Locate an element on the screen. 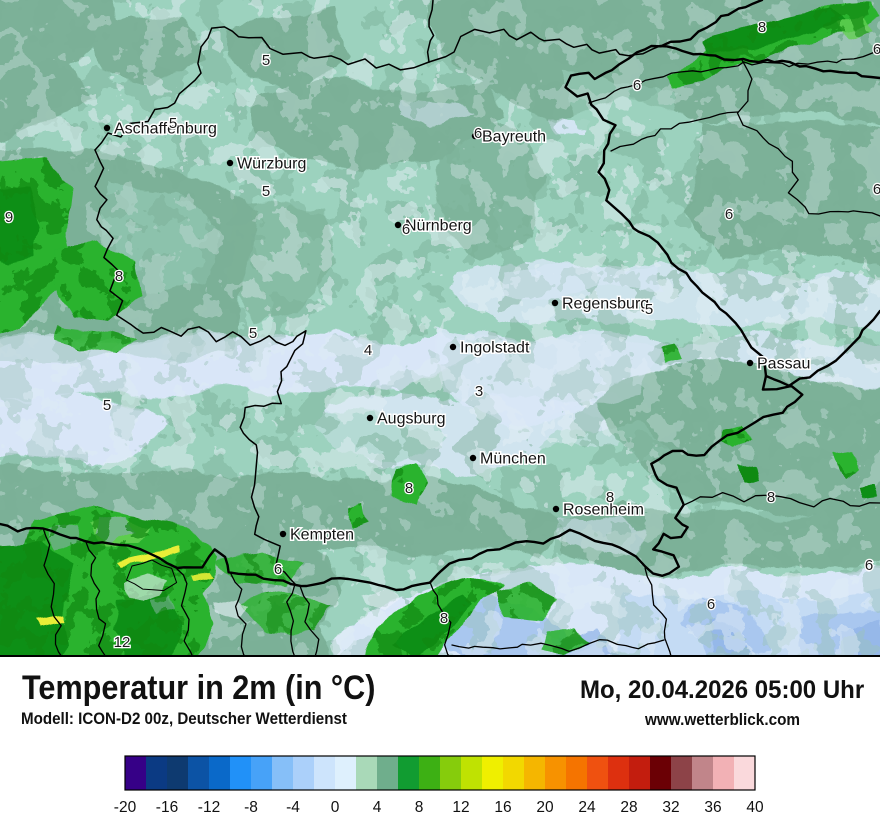 The image size is (880, 830). svg-text: Aschaffenburg is located at coordinates (165, 129).